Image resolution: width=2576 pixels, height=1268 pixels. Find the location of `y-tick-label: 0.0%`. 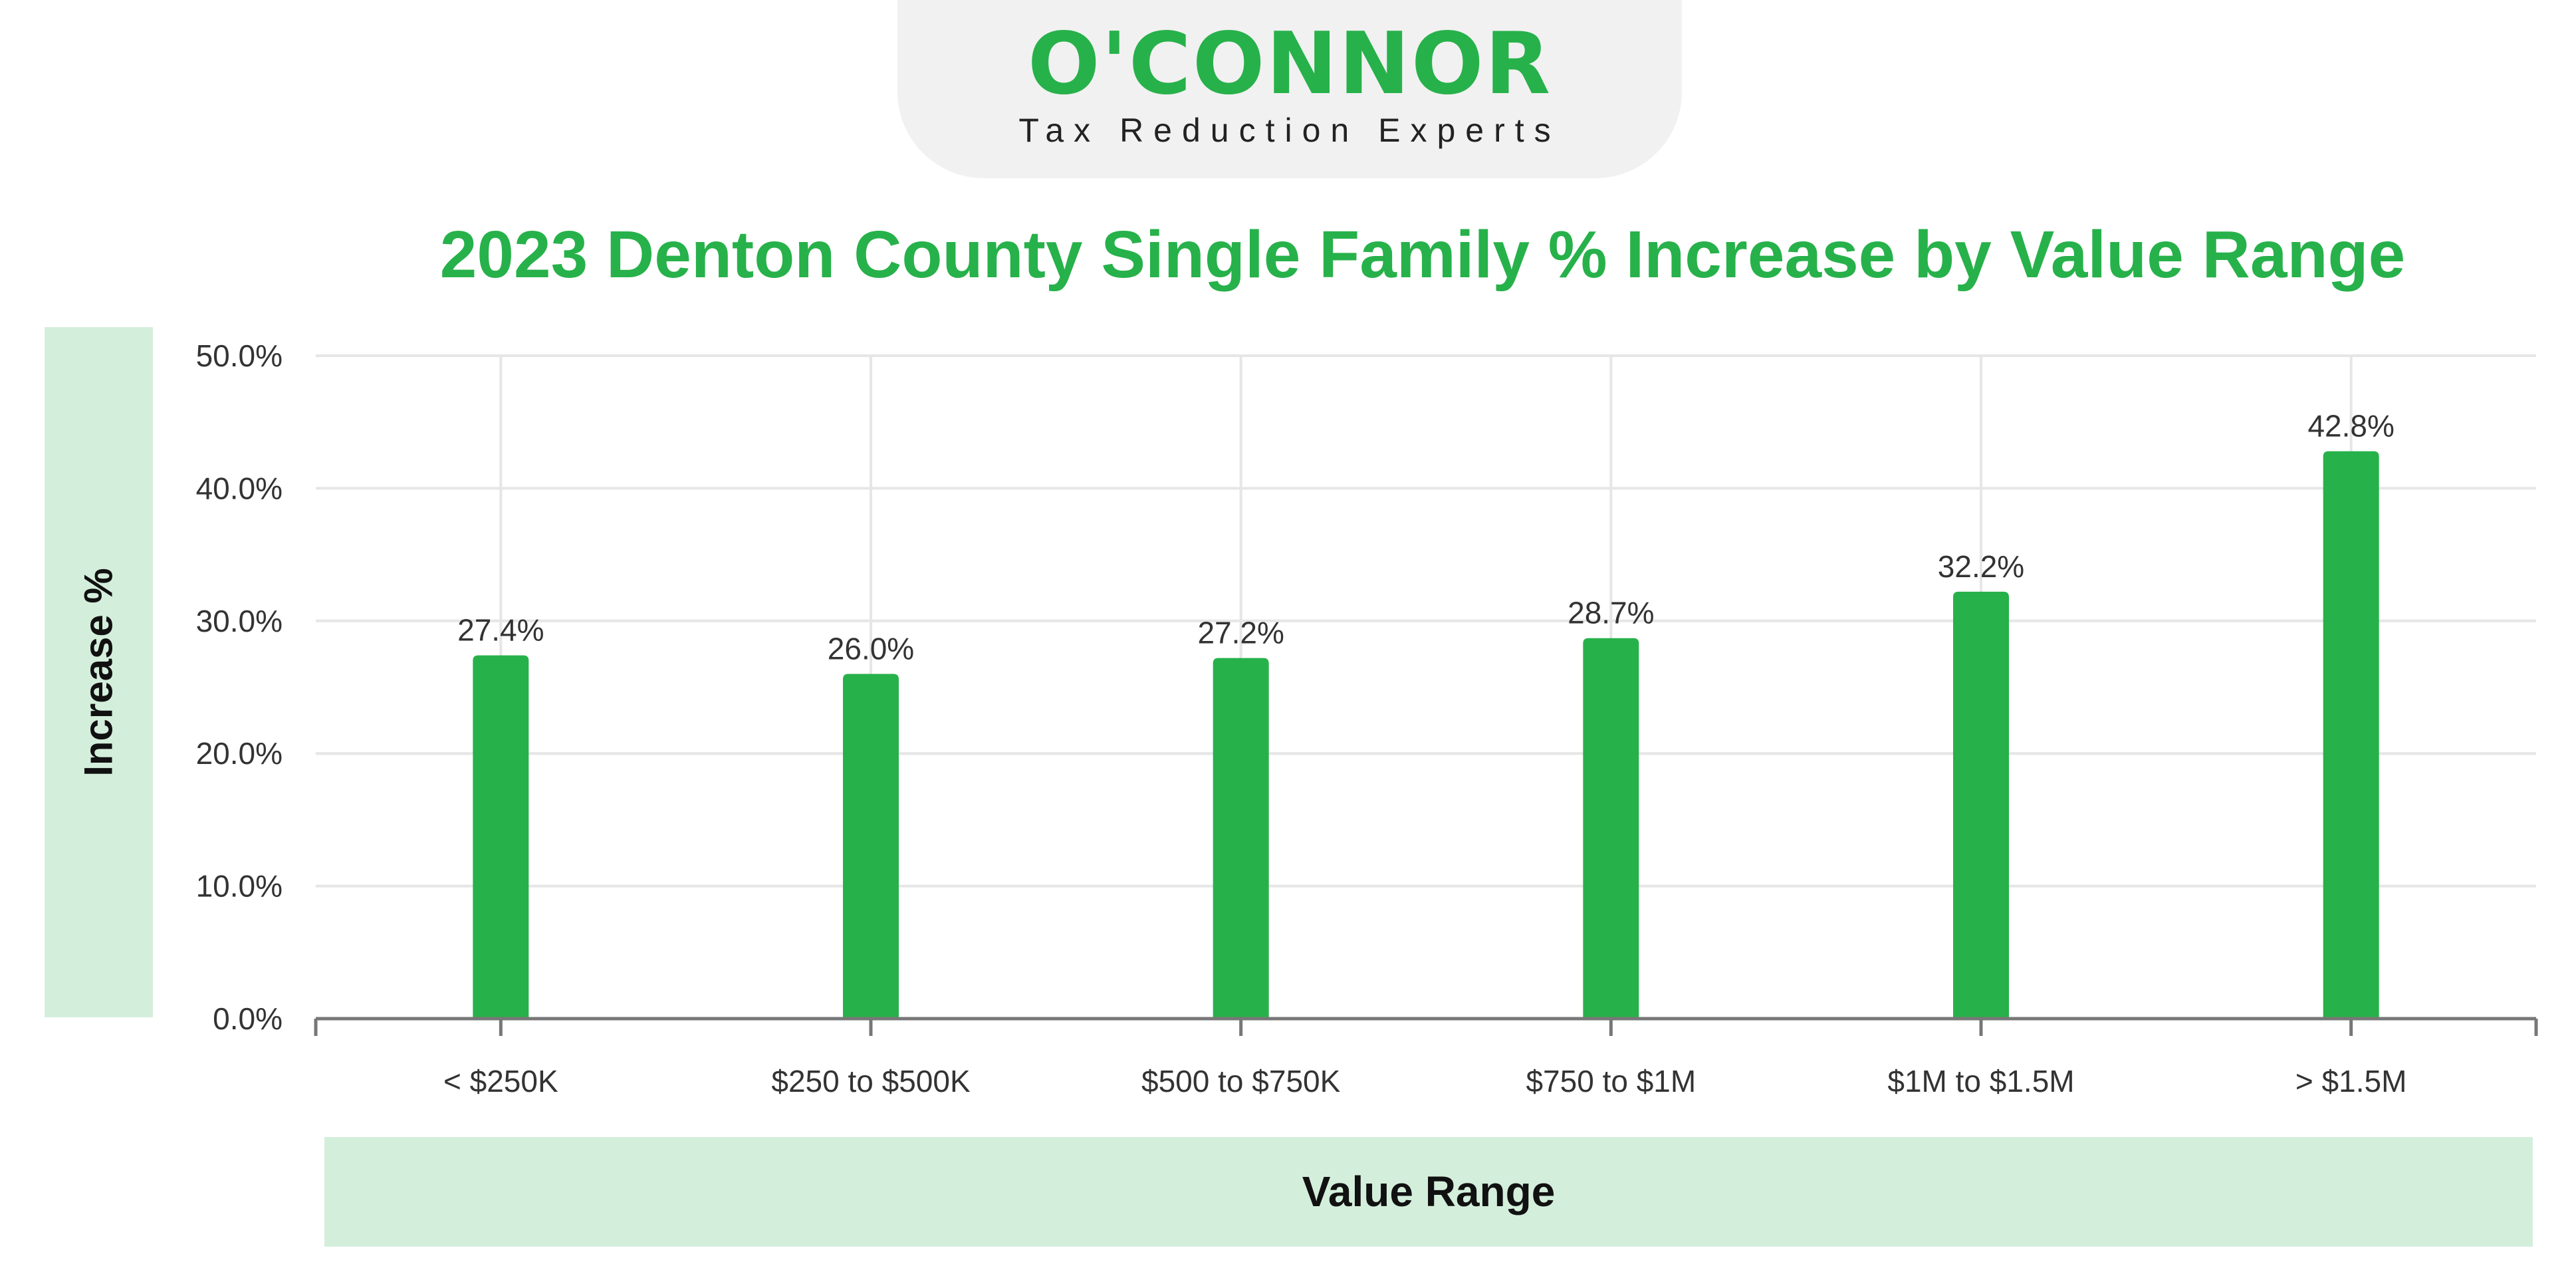

y-tick-label: 0.0% is located at coordinates (248, 1018).